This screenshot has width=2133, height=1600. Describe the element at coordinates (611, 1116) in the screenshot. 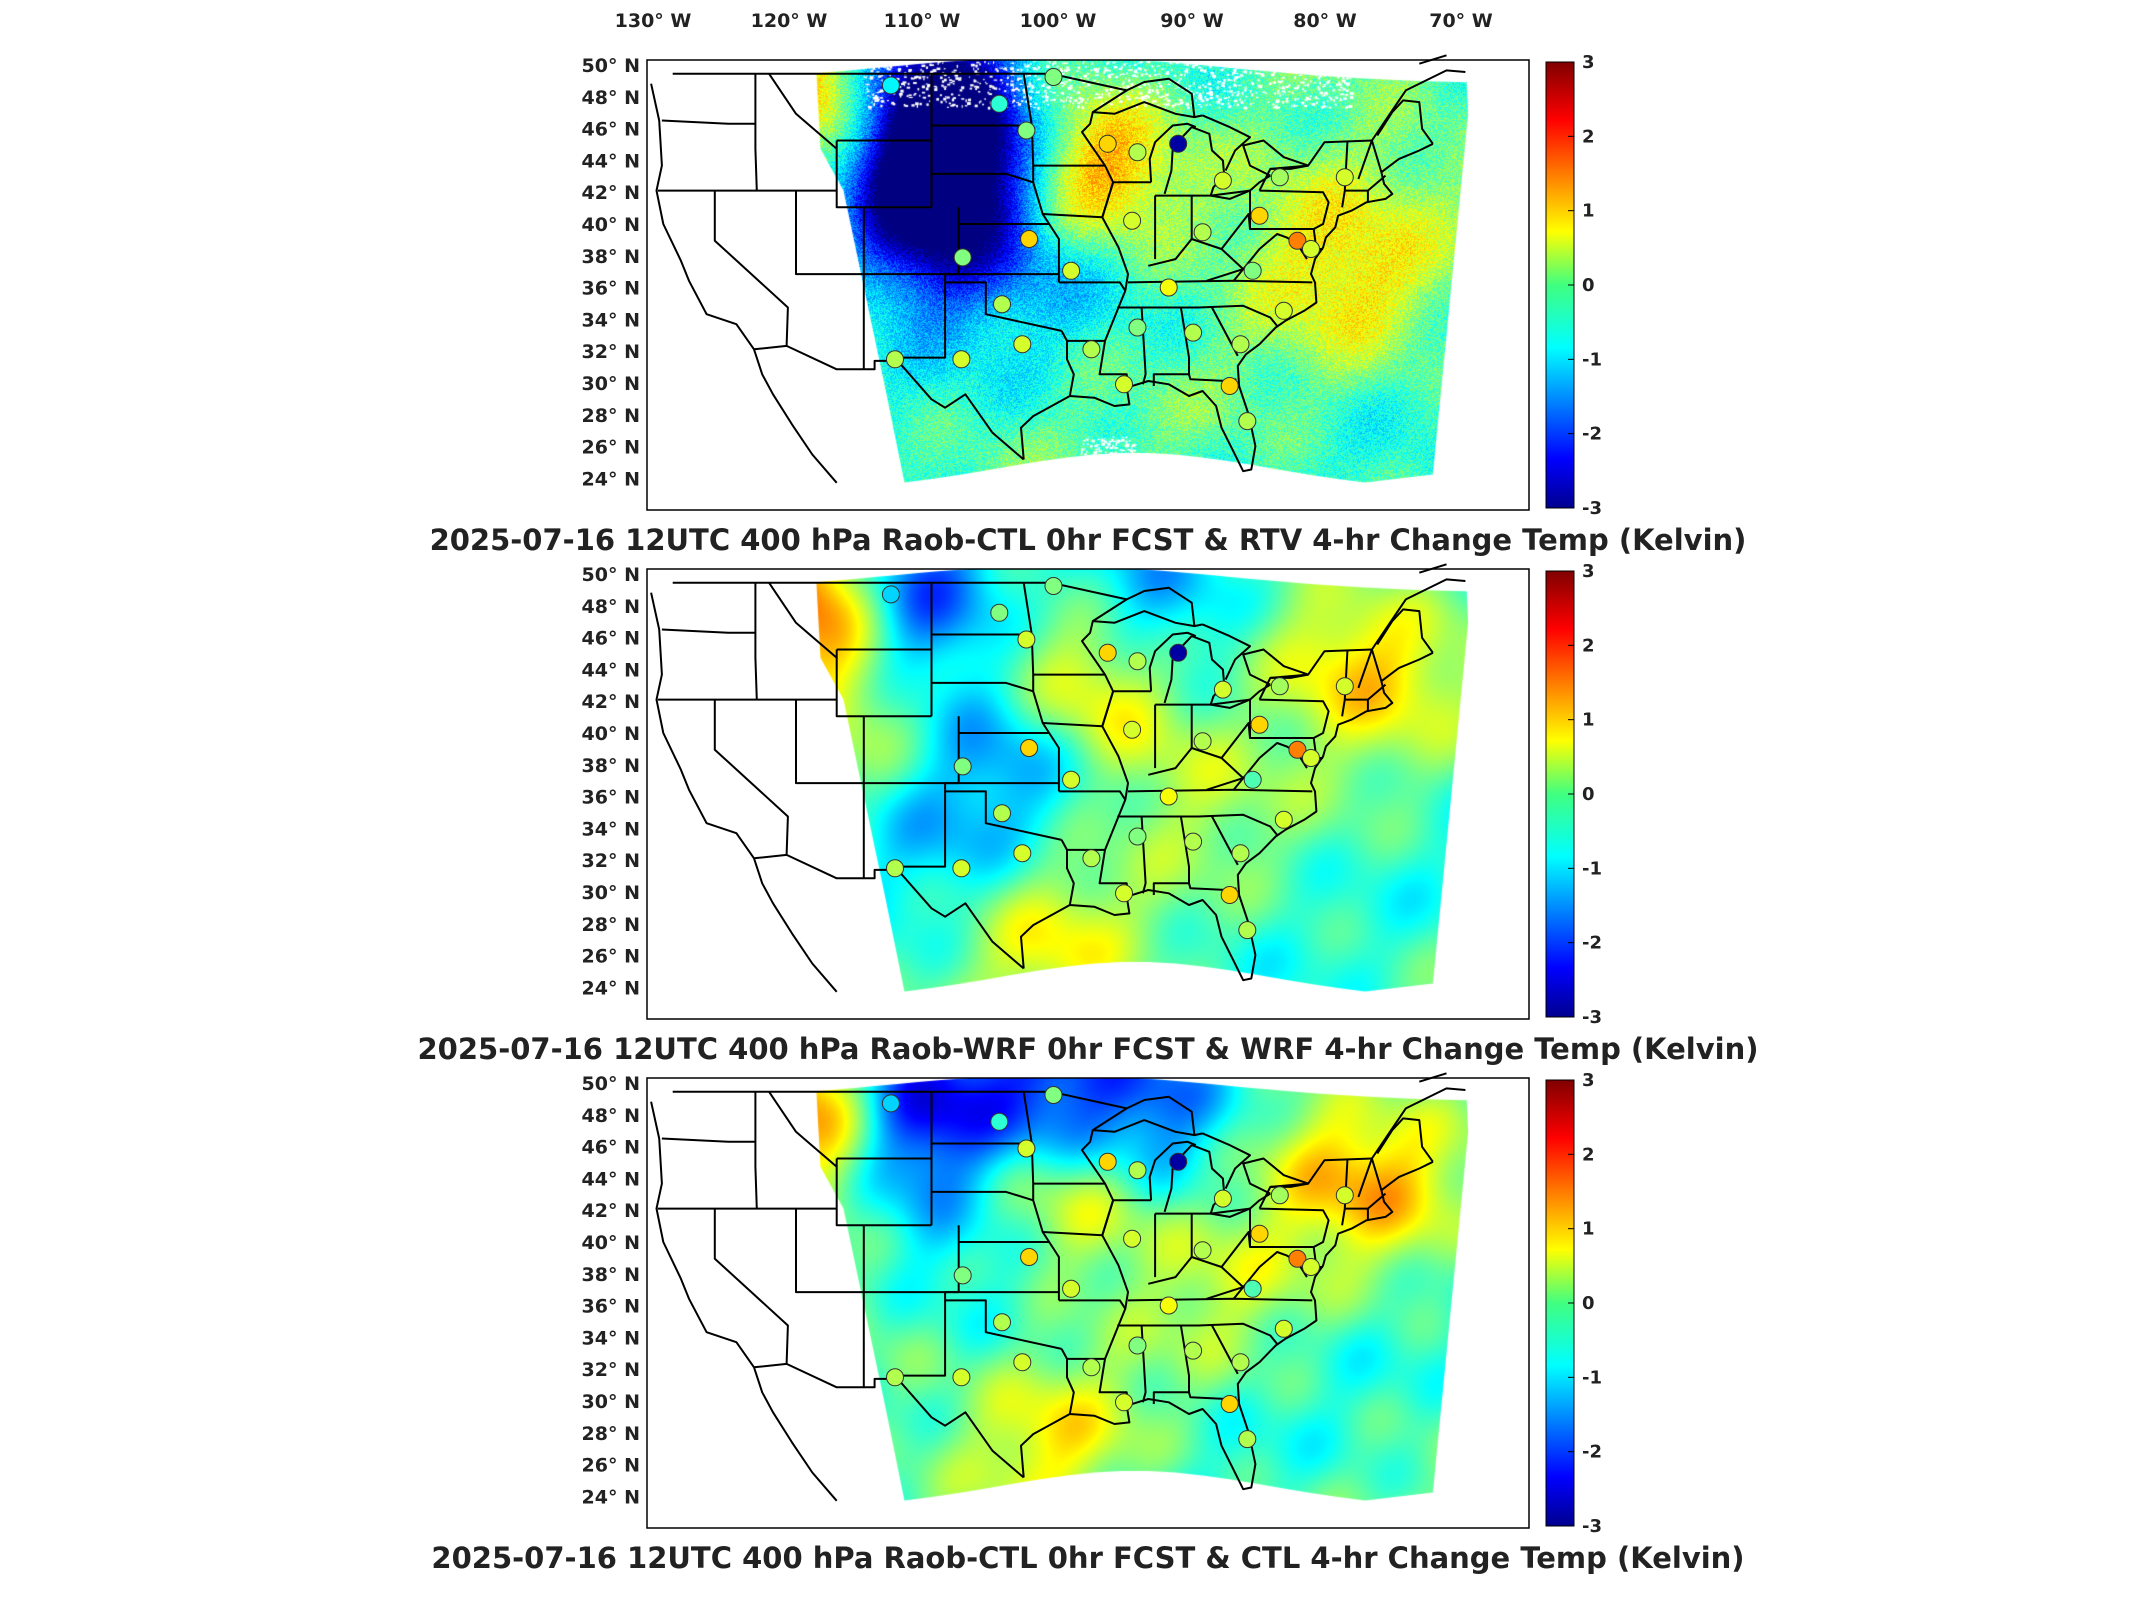

I see `lat-label: 48° N` at that location.